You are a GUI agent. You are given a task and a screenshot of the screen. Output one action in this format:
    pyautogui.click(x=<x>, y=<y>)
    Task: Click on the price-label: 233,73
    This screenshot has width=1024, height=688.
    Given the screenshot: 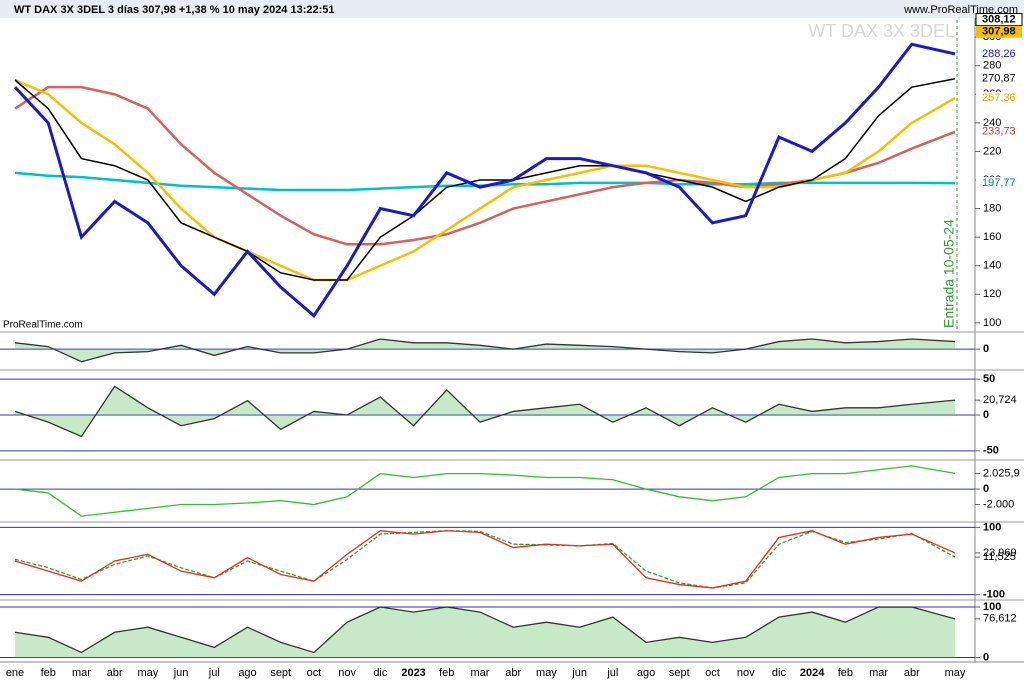 What is the action you would take?
    pyautogui.click(x=999, y=132)
    